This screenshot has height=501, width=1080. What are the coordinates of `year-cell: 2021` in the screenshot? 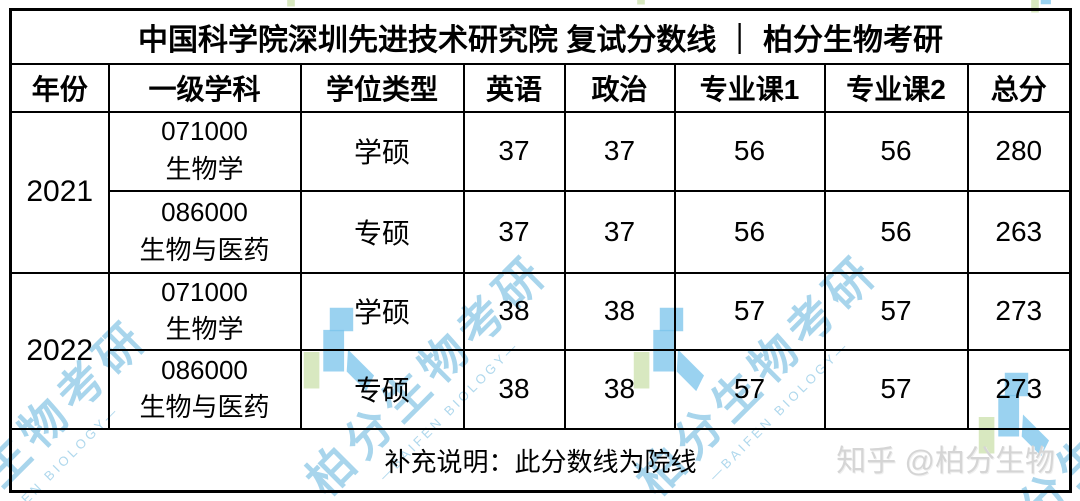 It's located at (59, 192).